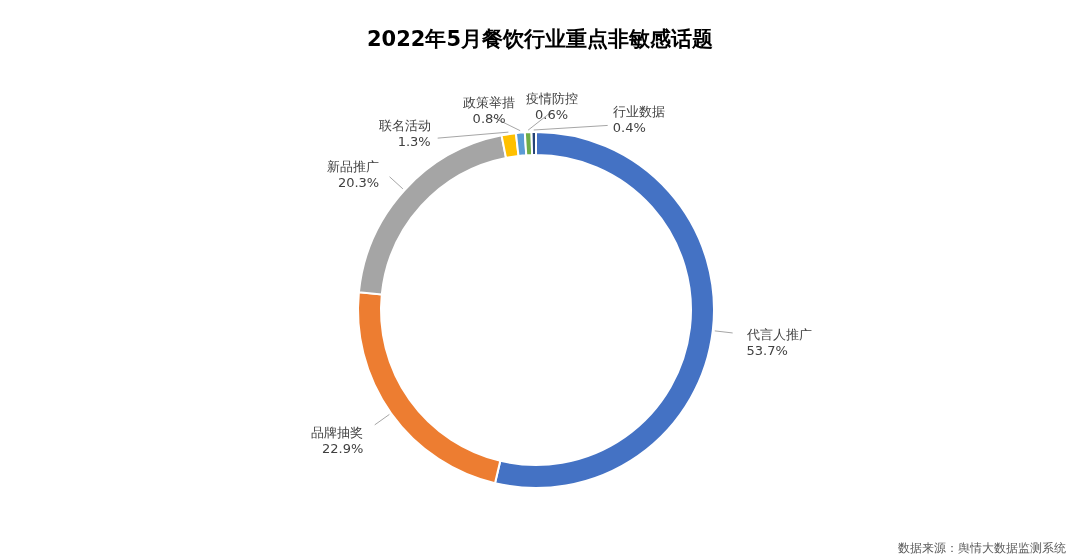 Image resolution: width=1080 pixels, height=560 pixels. I want to click on data-label: 1.3%, so click(414, 141).